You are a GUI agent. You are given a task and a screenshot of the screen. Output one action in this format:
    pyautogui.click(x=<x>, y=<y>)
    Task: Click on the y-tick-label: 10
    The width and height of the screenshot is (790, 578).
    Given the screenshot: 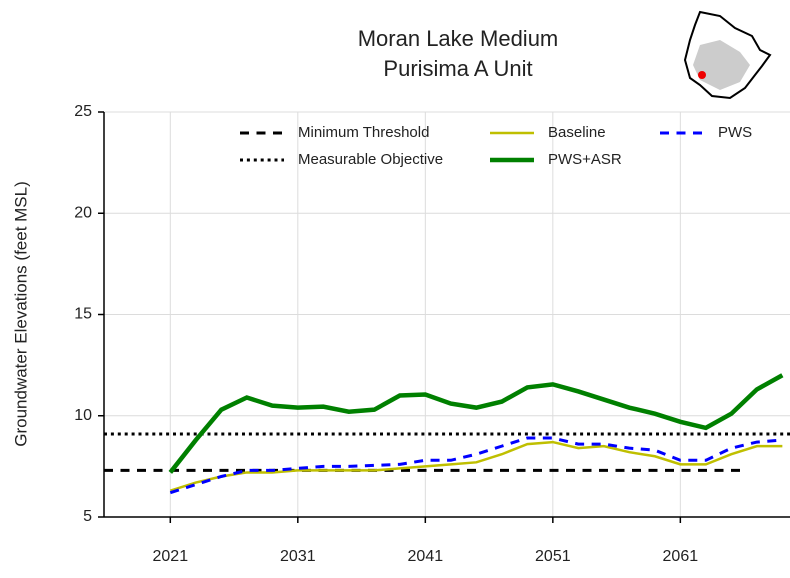 What is the action you would take?
    pyautogui.click(x=83, y=415)
    